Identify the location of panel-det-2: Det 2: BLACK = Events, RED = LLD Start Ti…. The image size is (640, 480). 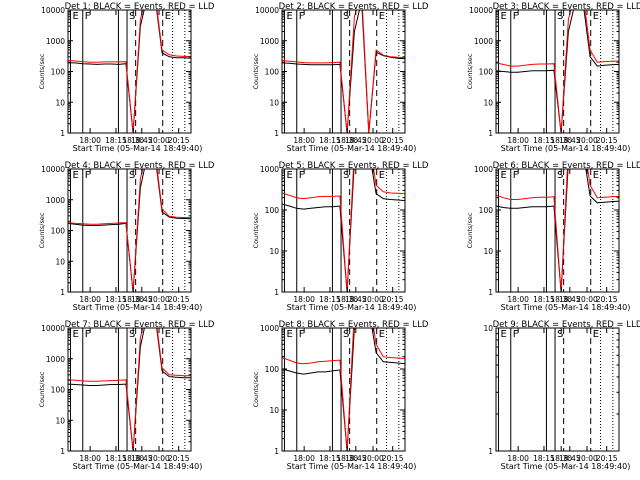
(340, 77).